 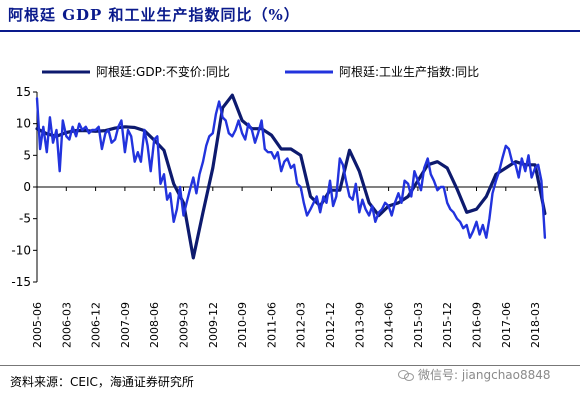 I want to click on title-divider, so click(x=290, y=31).